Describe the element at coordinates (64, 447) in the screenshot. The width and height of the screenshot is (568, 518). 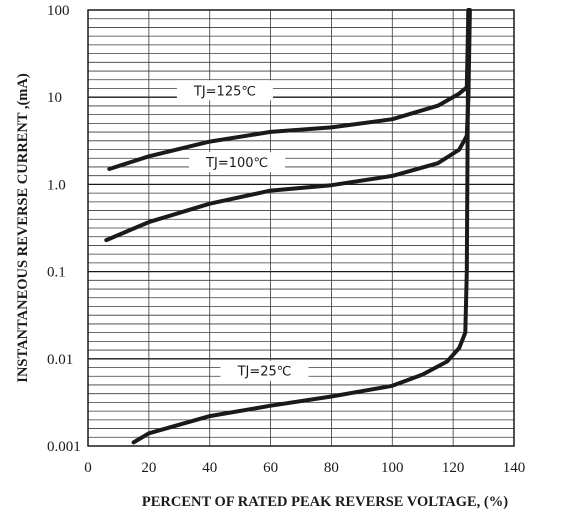
I see `y-tick-label: 0.001` at that location.